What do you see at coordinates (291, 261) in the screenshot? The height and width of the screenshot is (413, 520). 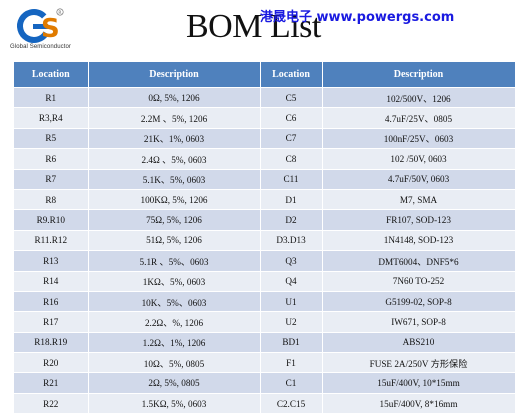 I see `cell-location-right: Q3` at bounding box center [291, 261].